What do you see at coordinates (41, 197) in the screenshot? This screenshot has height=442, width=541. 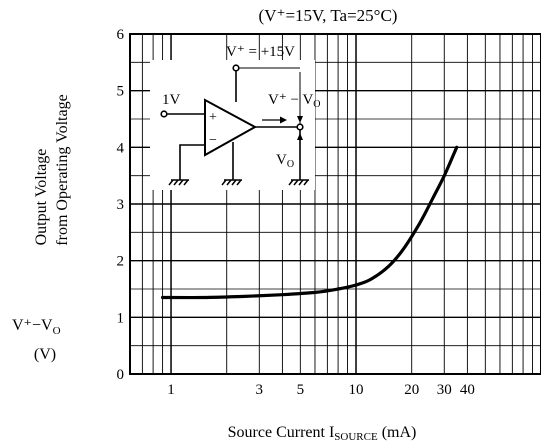 I see `y-axis-label-line1: Output Voltage` at bounding box center [41, 197].